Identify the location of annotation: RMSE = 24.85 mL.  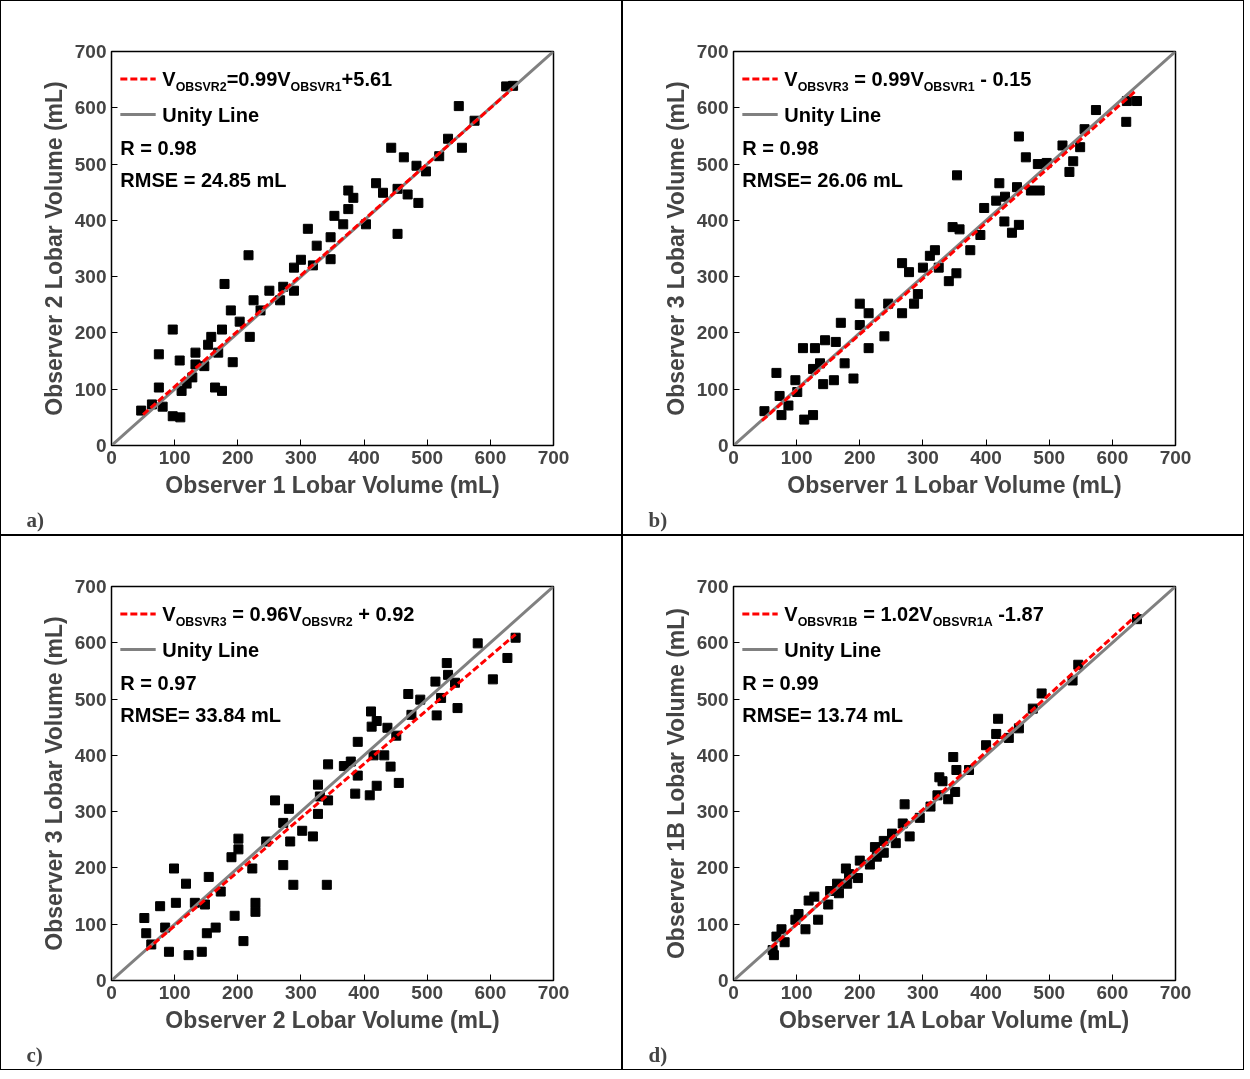
(203, 179).